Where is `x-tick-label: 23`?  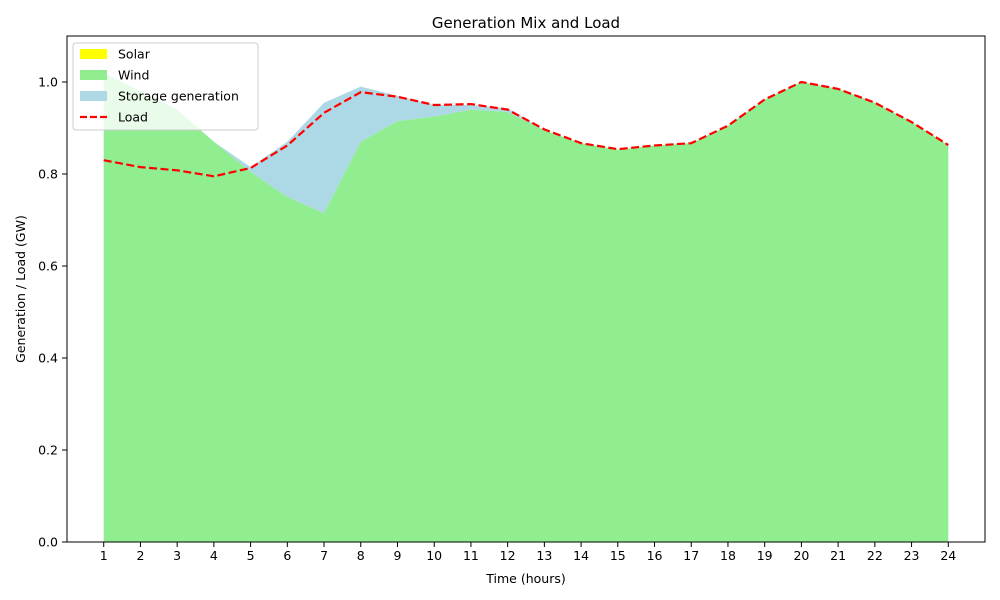
x-tick-label: 23 is located at coordinates (912, 555).